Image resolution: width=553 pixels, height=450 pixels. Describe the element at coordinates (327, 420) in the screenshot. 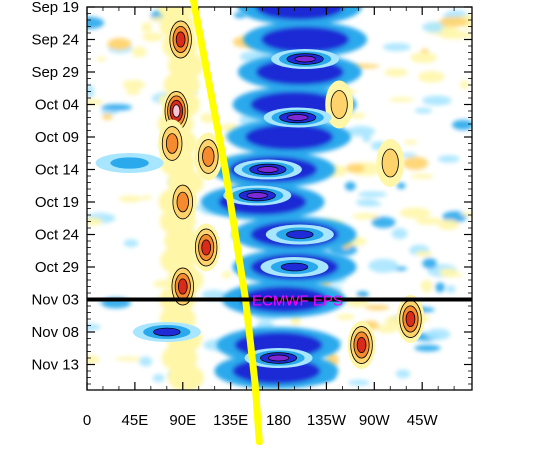

I see `x-tick-label: 135W` at that location.